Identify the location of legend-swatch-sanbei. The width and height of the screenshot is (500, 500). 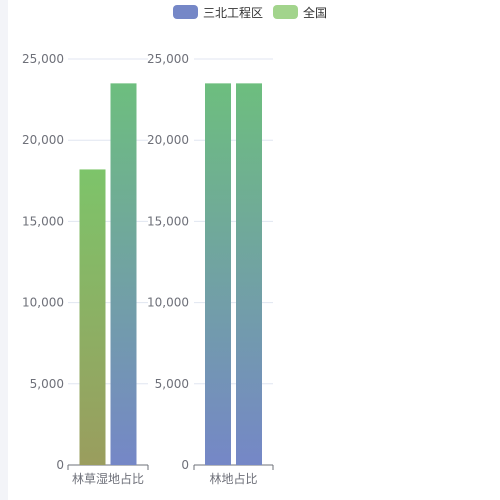
(185, 12).